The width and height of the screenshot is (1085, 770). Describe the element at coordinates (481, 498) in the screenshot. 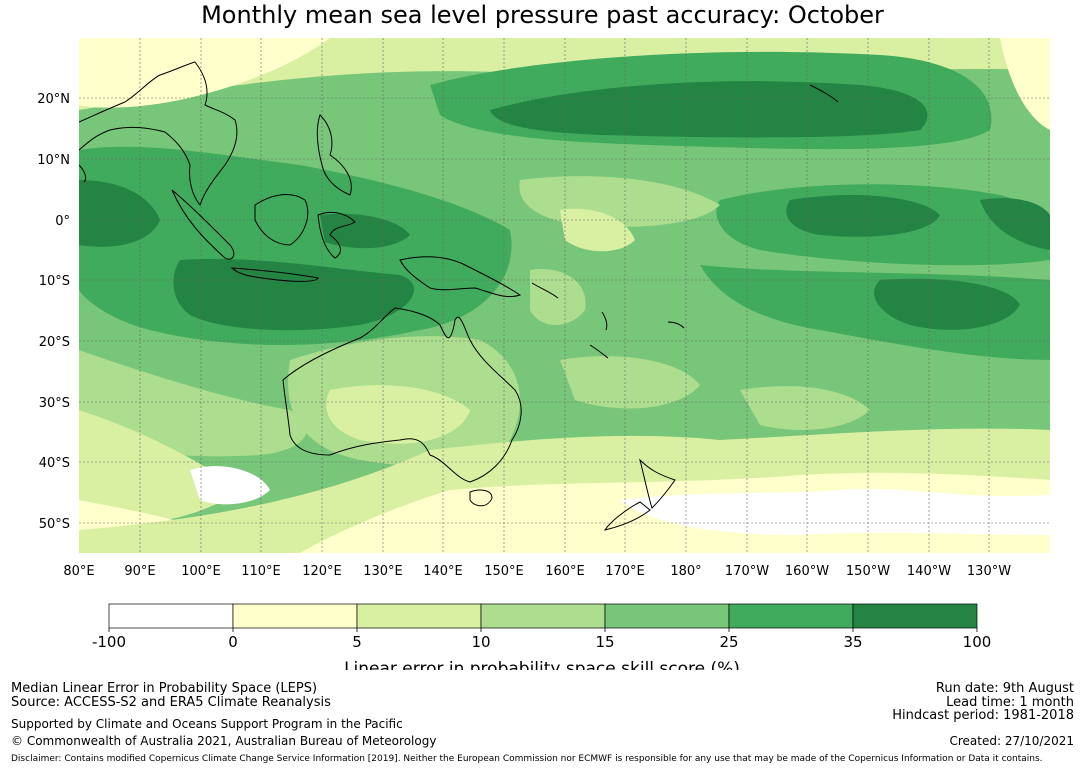

I see `tasmania-coast` at that location.